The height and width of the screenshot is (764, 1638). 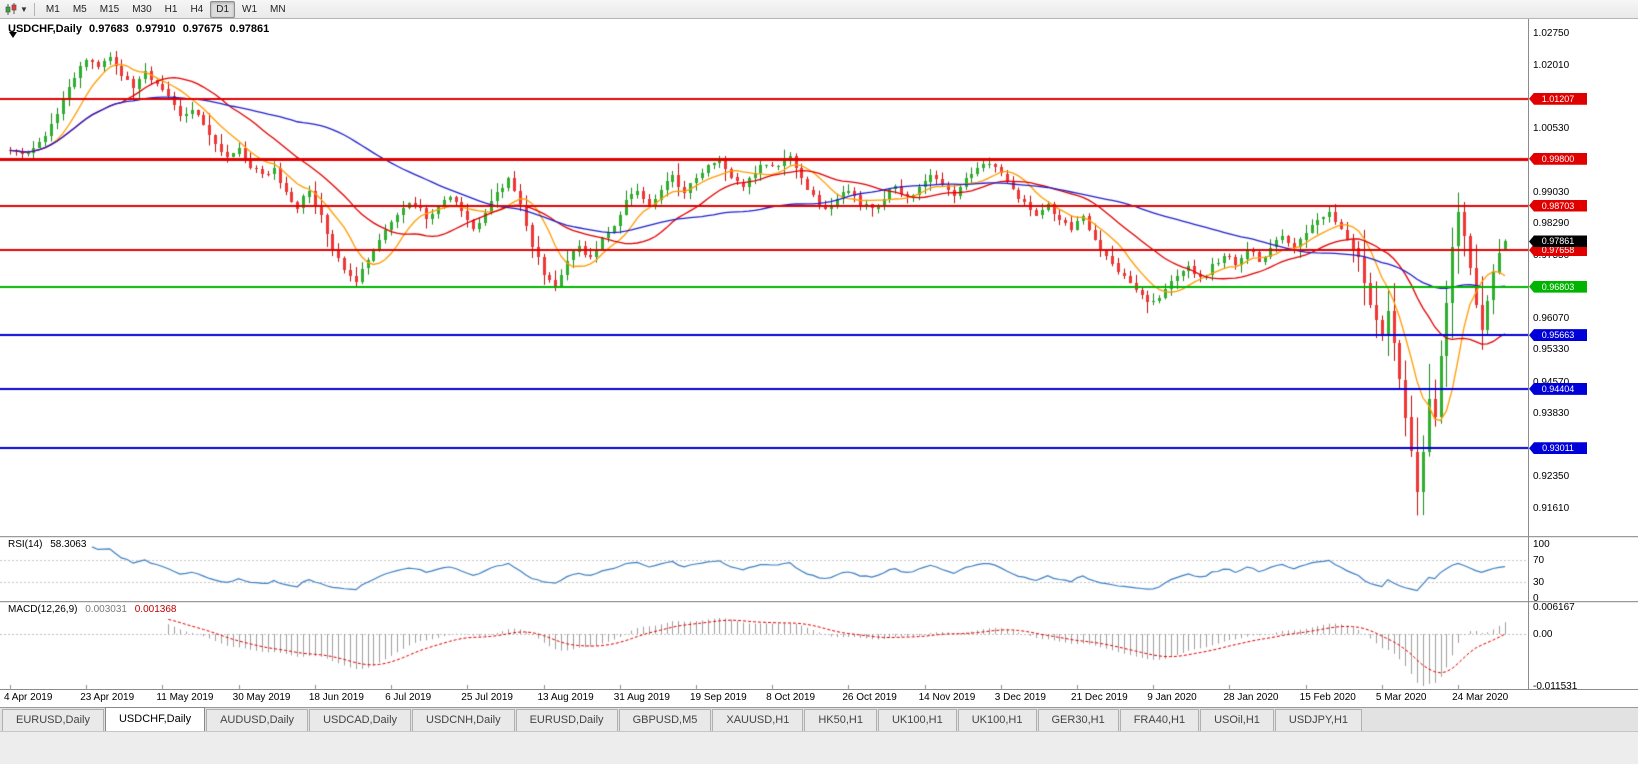 I want to click on chart-symbol-label: USDCHF,Daily, so click(x=45, y=29).